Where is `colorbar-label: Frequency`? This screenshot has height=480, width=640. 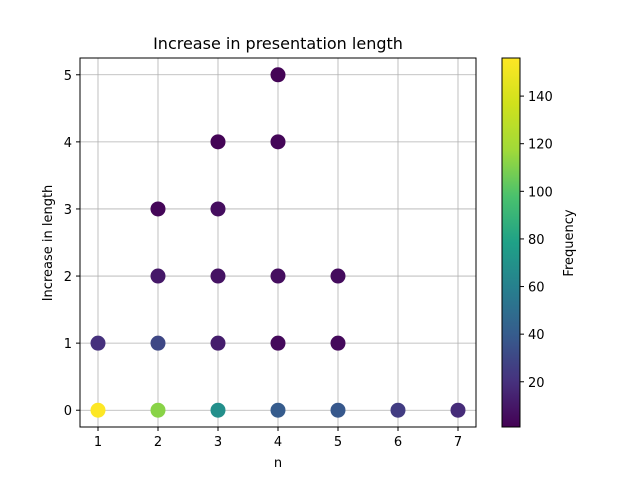 colorbar-label: Frequency is located at coordinates (569, 242).